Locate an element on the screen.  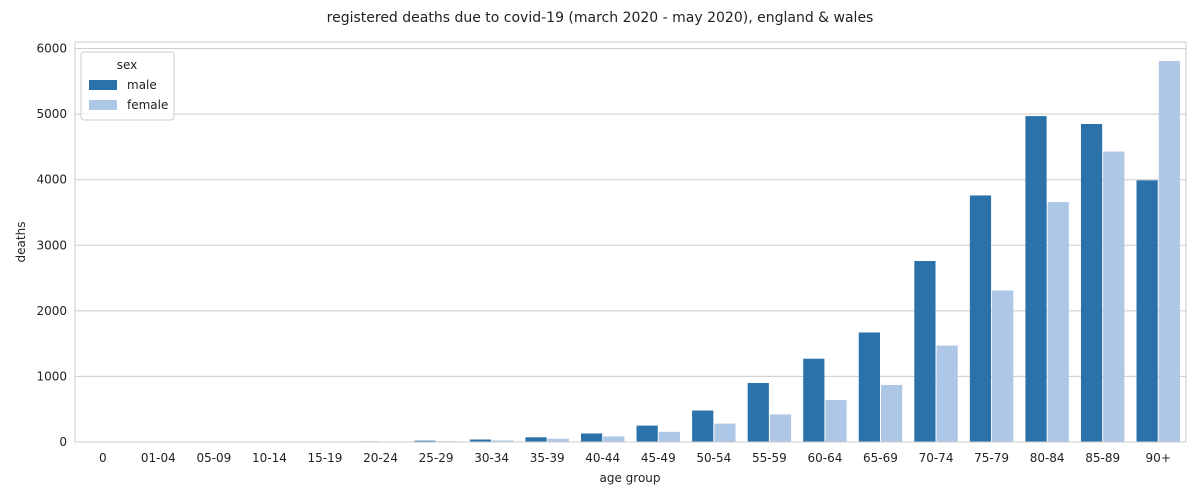
legend-swatch-male is located at coordinates (103, 85).